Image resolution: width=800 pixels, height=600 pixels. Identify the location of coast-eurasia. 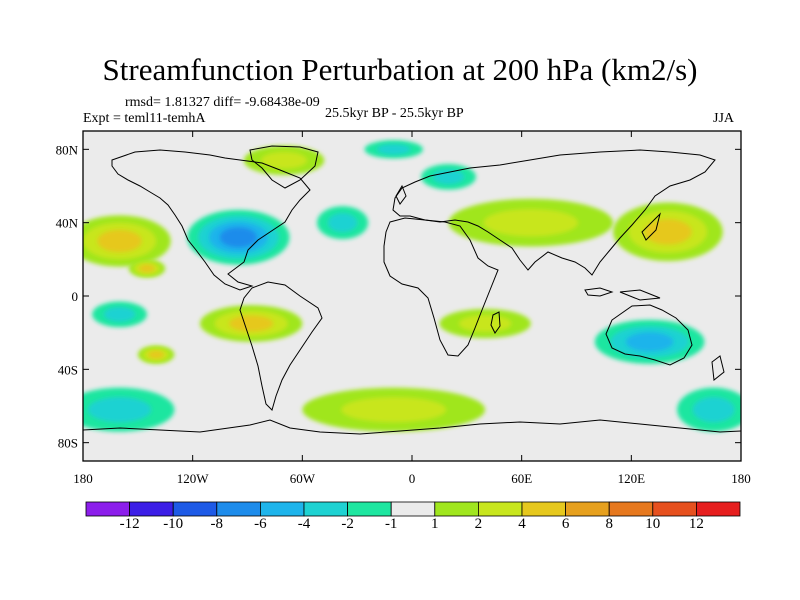
(554, 212).